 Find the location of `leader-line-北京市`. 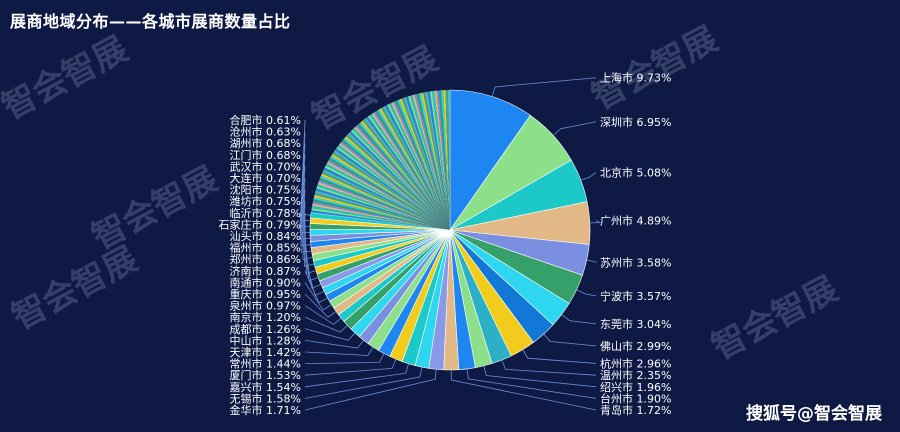

leader-line-北京市 is located at coordinates (588, 176).